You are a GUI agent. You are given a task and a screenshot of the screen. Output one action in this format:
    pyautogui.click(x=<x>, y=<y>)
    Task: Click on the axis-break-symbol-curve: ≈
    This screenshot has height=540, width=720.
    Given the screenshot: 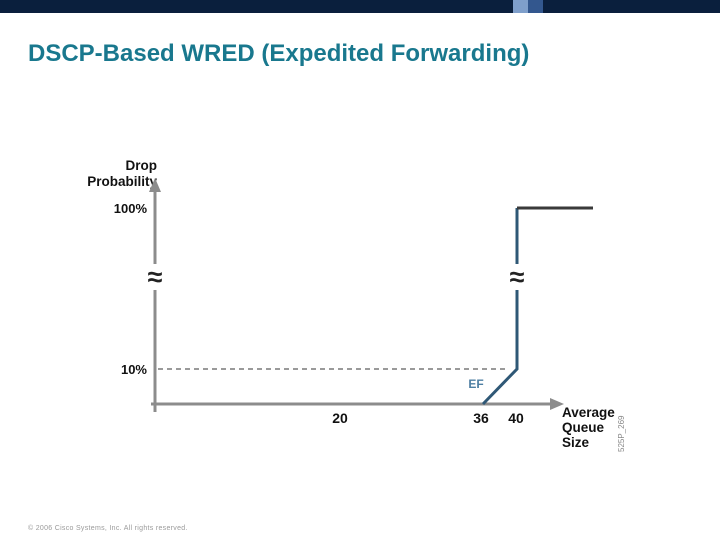 What is the action you would take?
    pyautogui.click(x=517, y=277)
    